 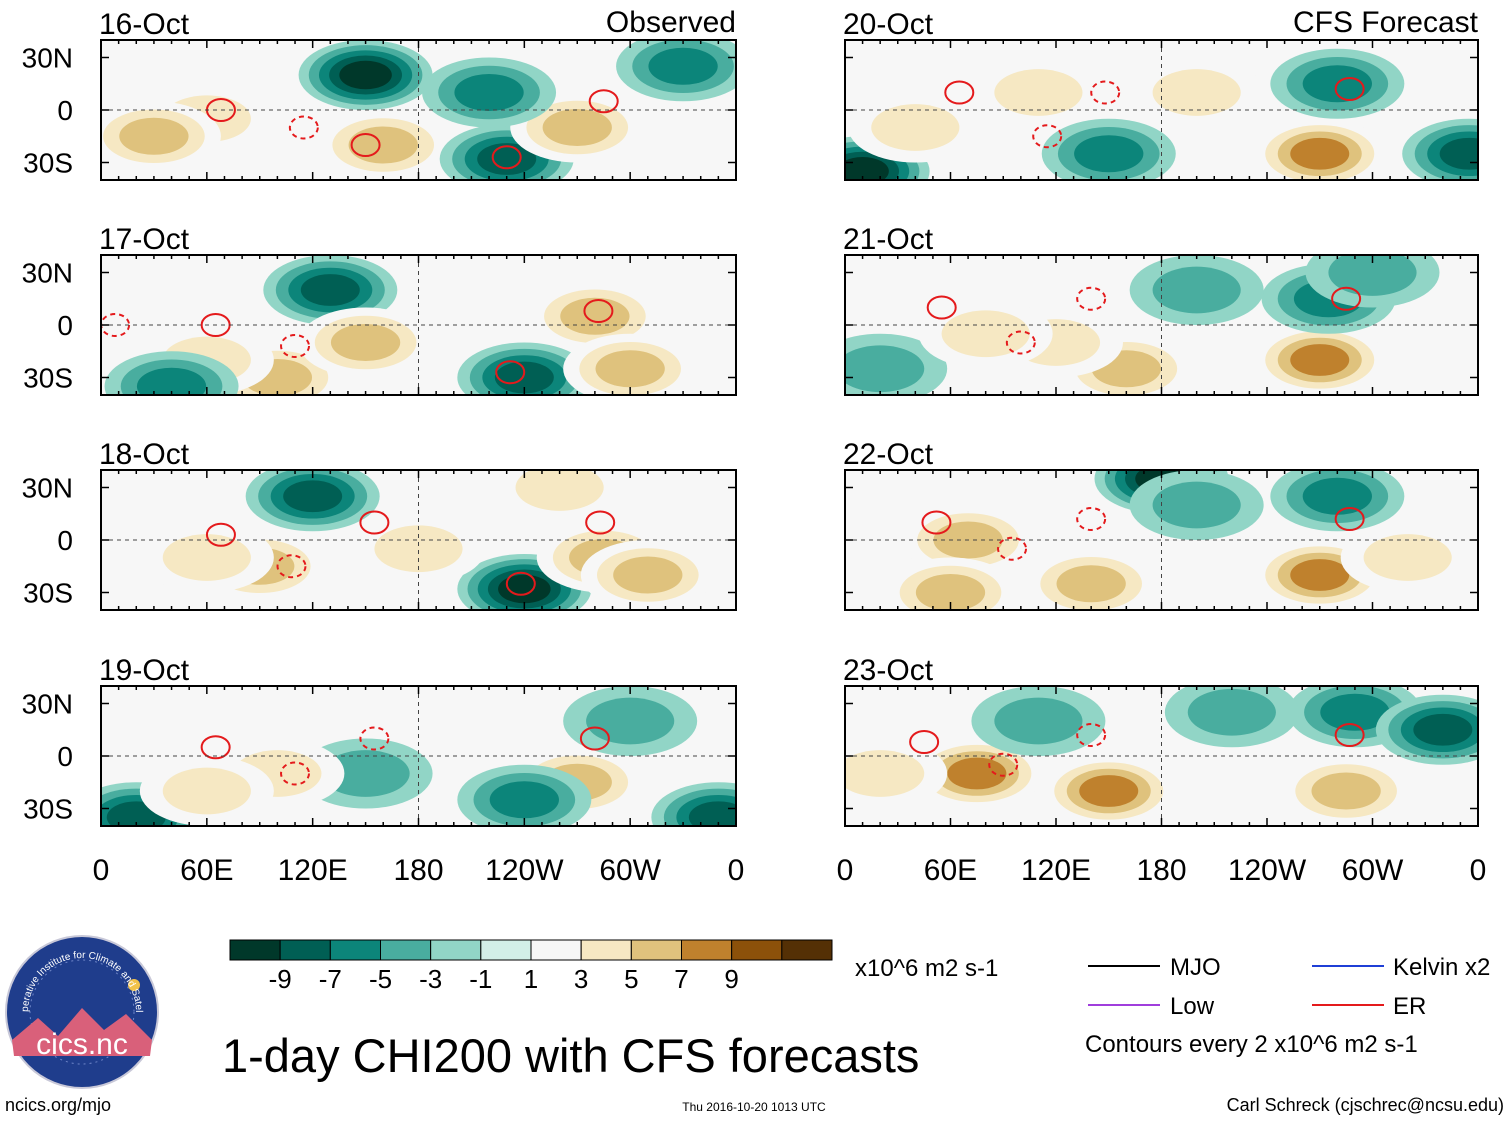 I want to click on cfs-forecast-label: CFS Forecast, so click(x=1386, y=22).